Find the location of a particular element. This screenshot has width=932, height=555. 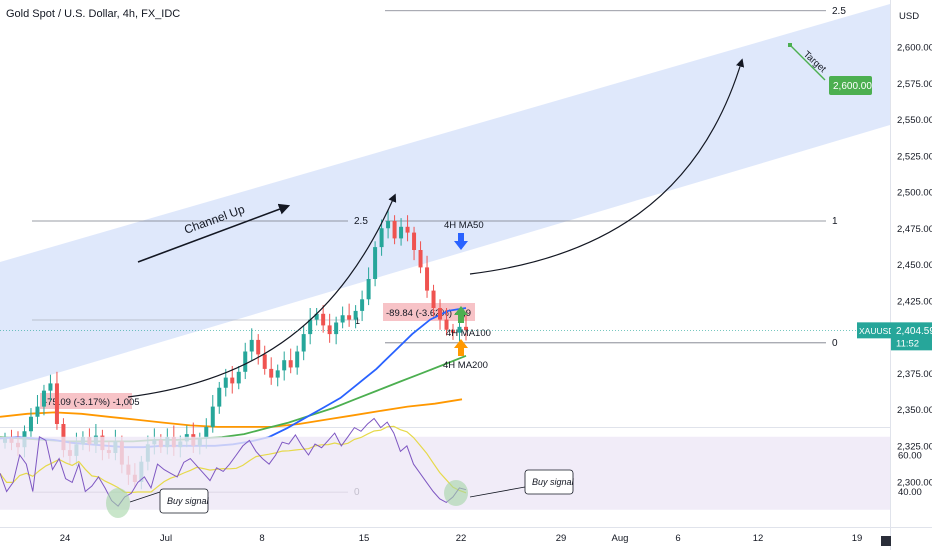

target-price-label: 2,600.00 is located at coordinates (852, 86).